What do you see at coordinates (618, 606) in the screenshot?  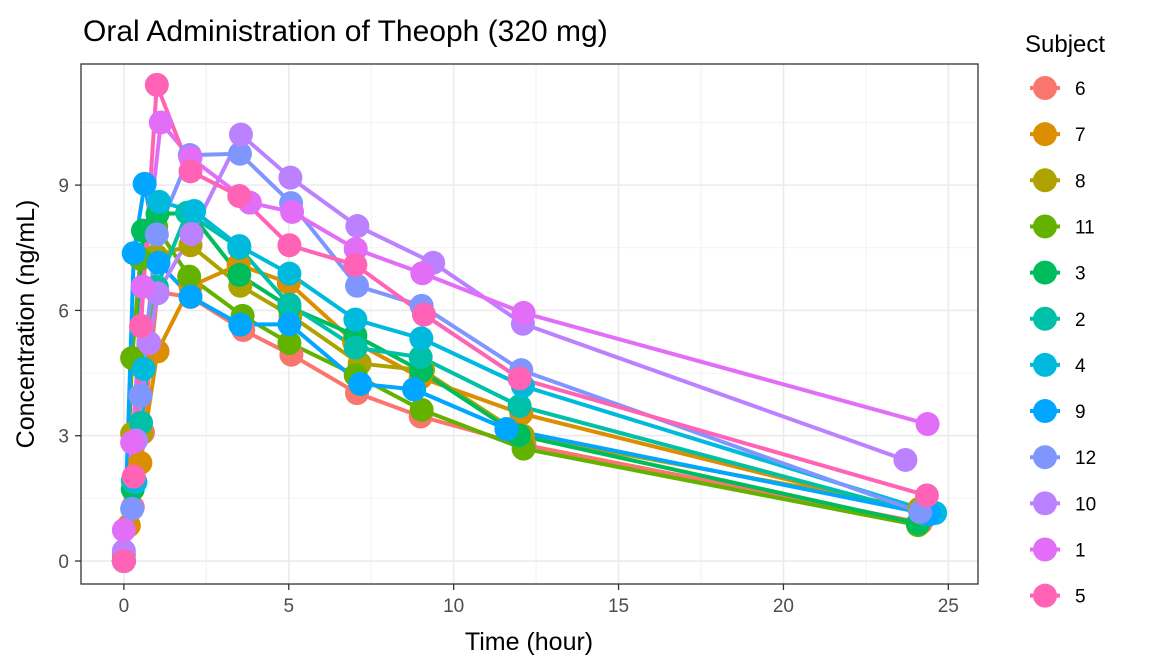 I see `x-tick-label: 15` at bounding box center [618, 606].